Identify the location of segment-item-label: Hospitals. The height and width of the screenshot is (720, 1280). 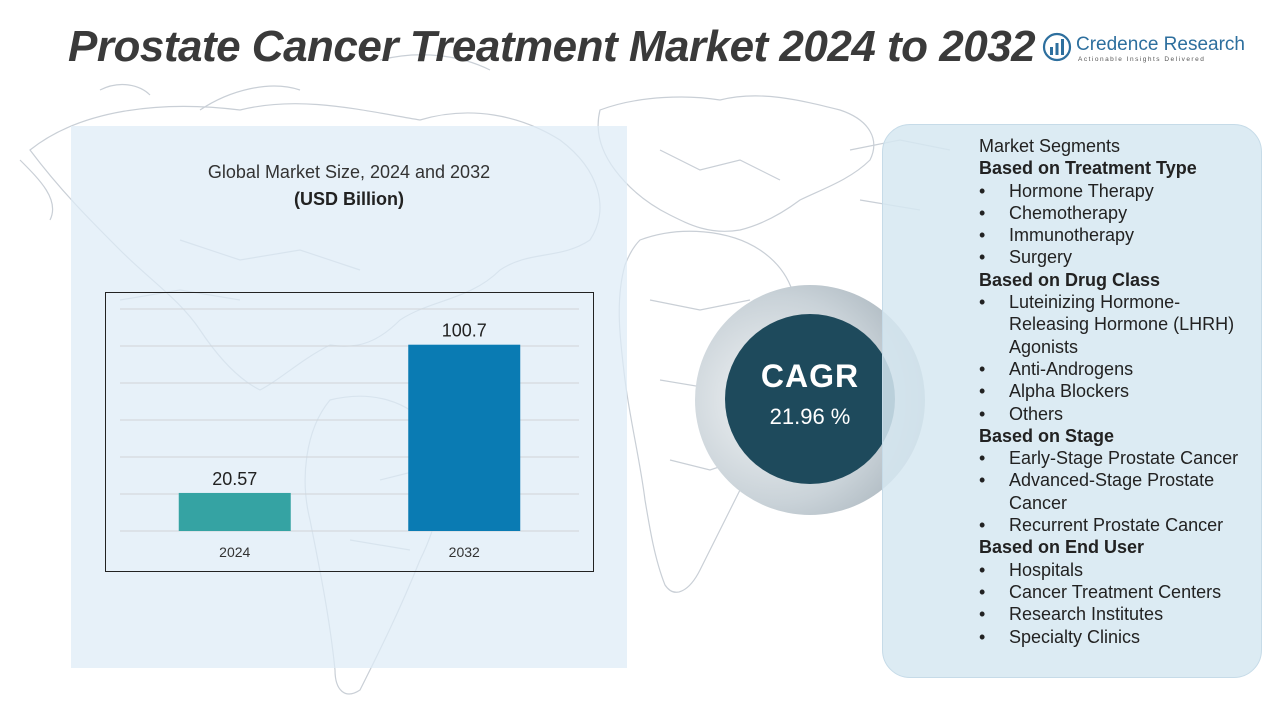
(1046, 569).